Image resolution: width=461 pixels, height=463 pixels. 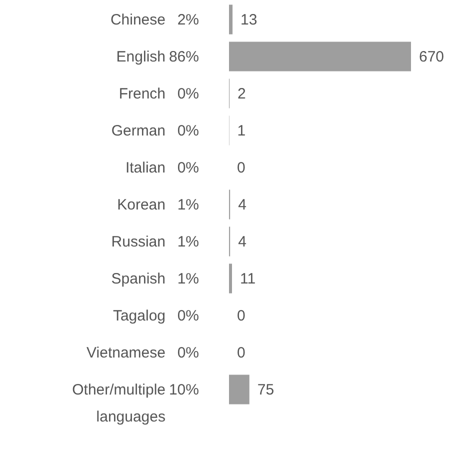 What do you see at coordinates (183, 390) in the screenshot?
I see `text: 10%` at bounding box center [183, 390].